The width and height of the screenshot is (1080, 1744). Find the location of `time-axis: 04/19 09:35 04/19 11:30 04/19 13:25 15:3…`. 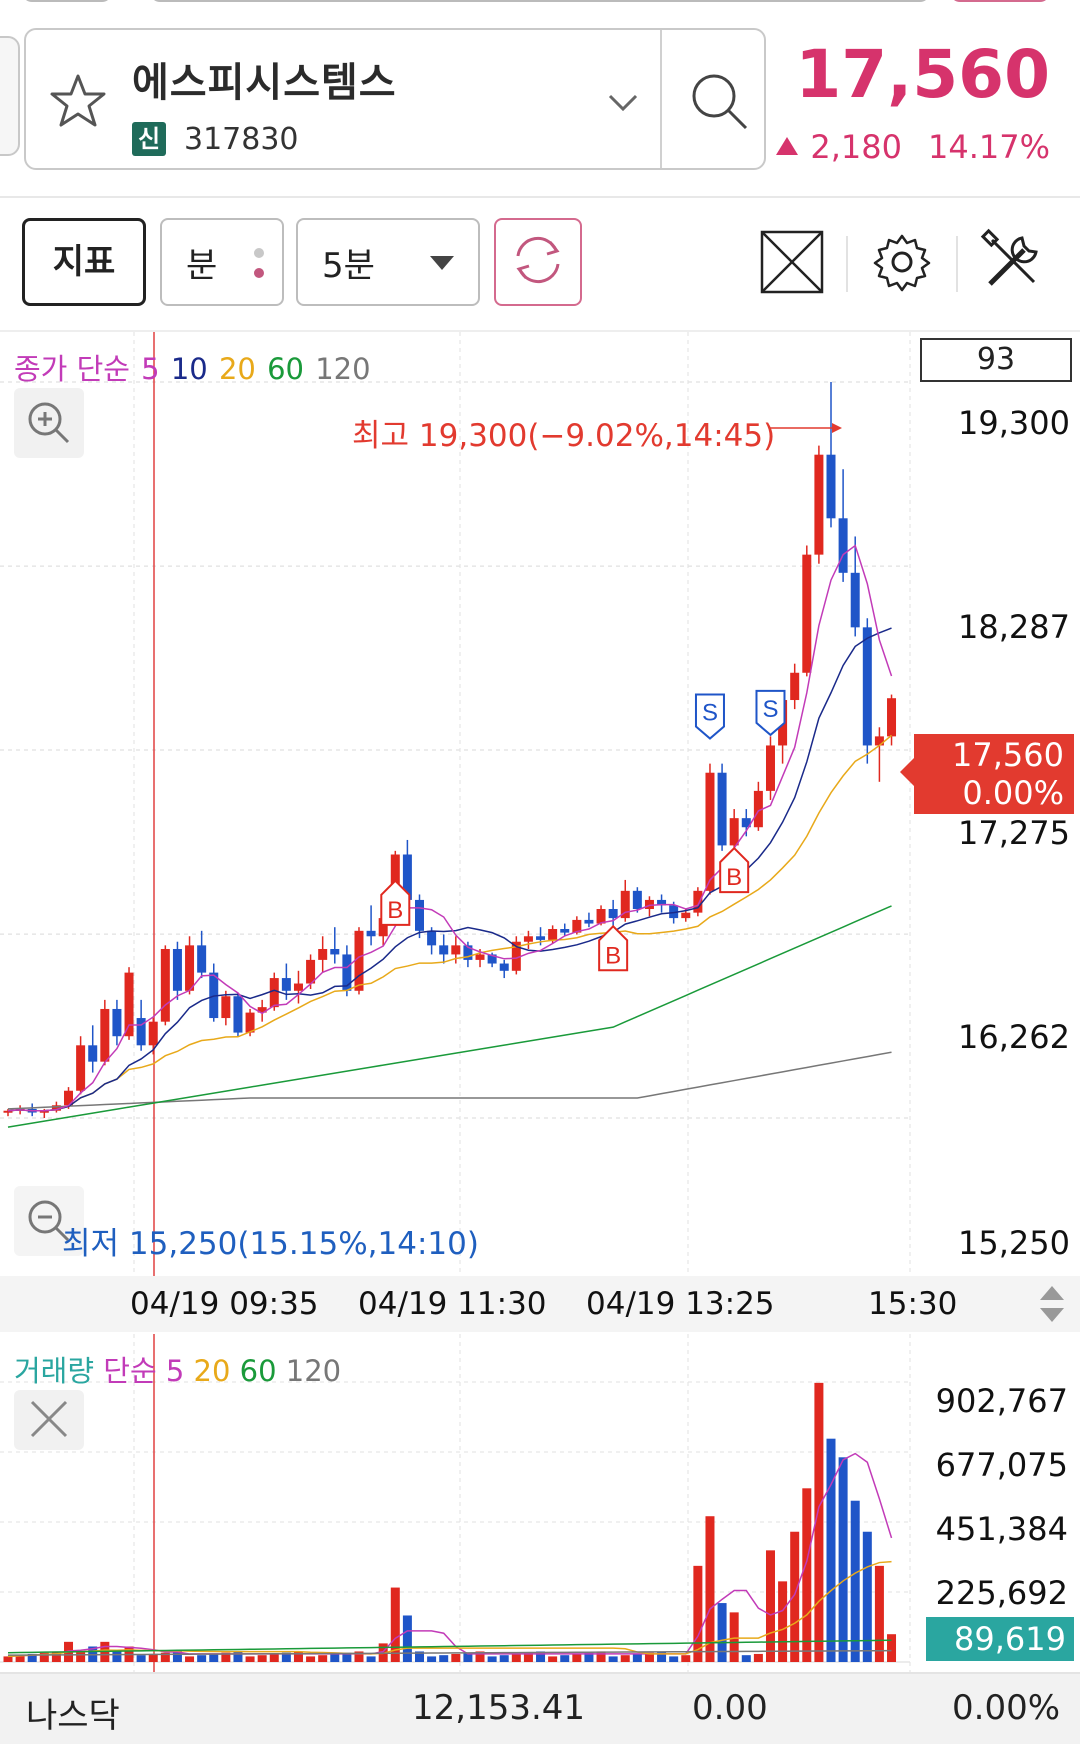

time-axis: 04/19 09:35 04/19 11:30 04/19 13:25 15:3… is located at coordinates (540, 1304).